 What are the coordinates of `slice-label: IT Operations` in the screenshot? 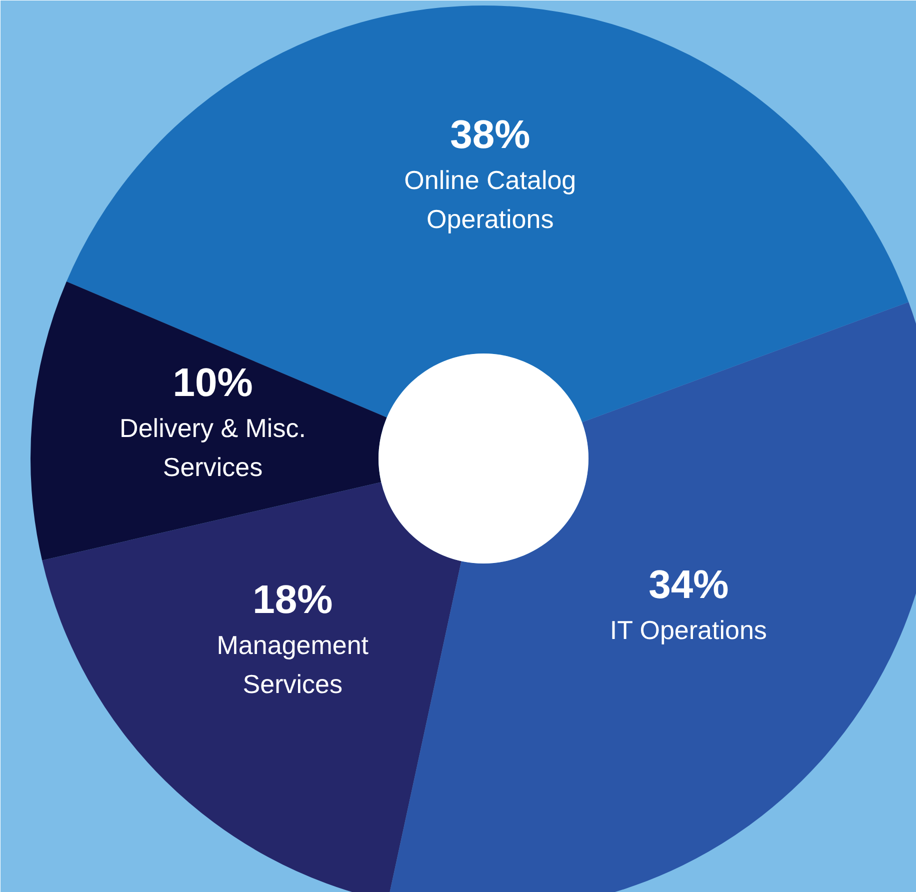 It's located at (688, 629).